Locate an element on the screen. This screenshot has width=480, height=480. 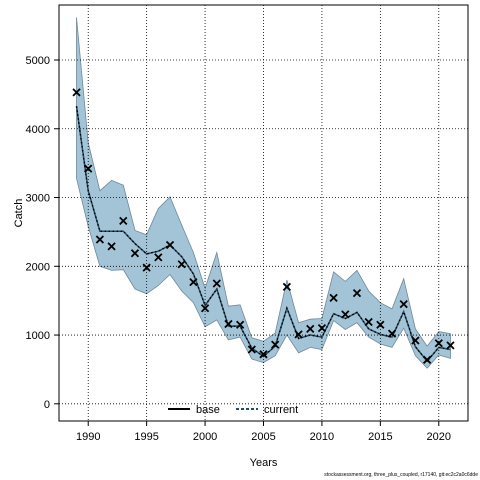
observed-point-1999 is located at coordinates (193, 282).